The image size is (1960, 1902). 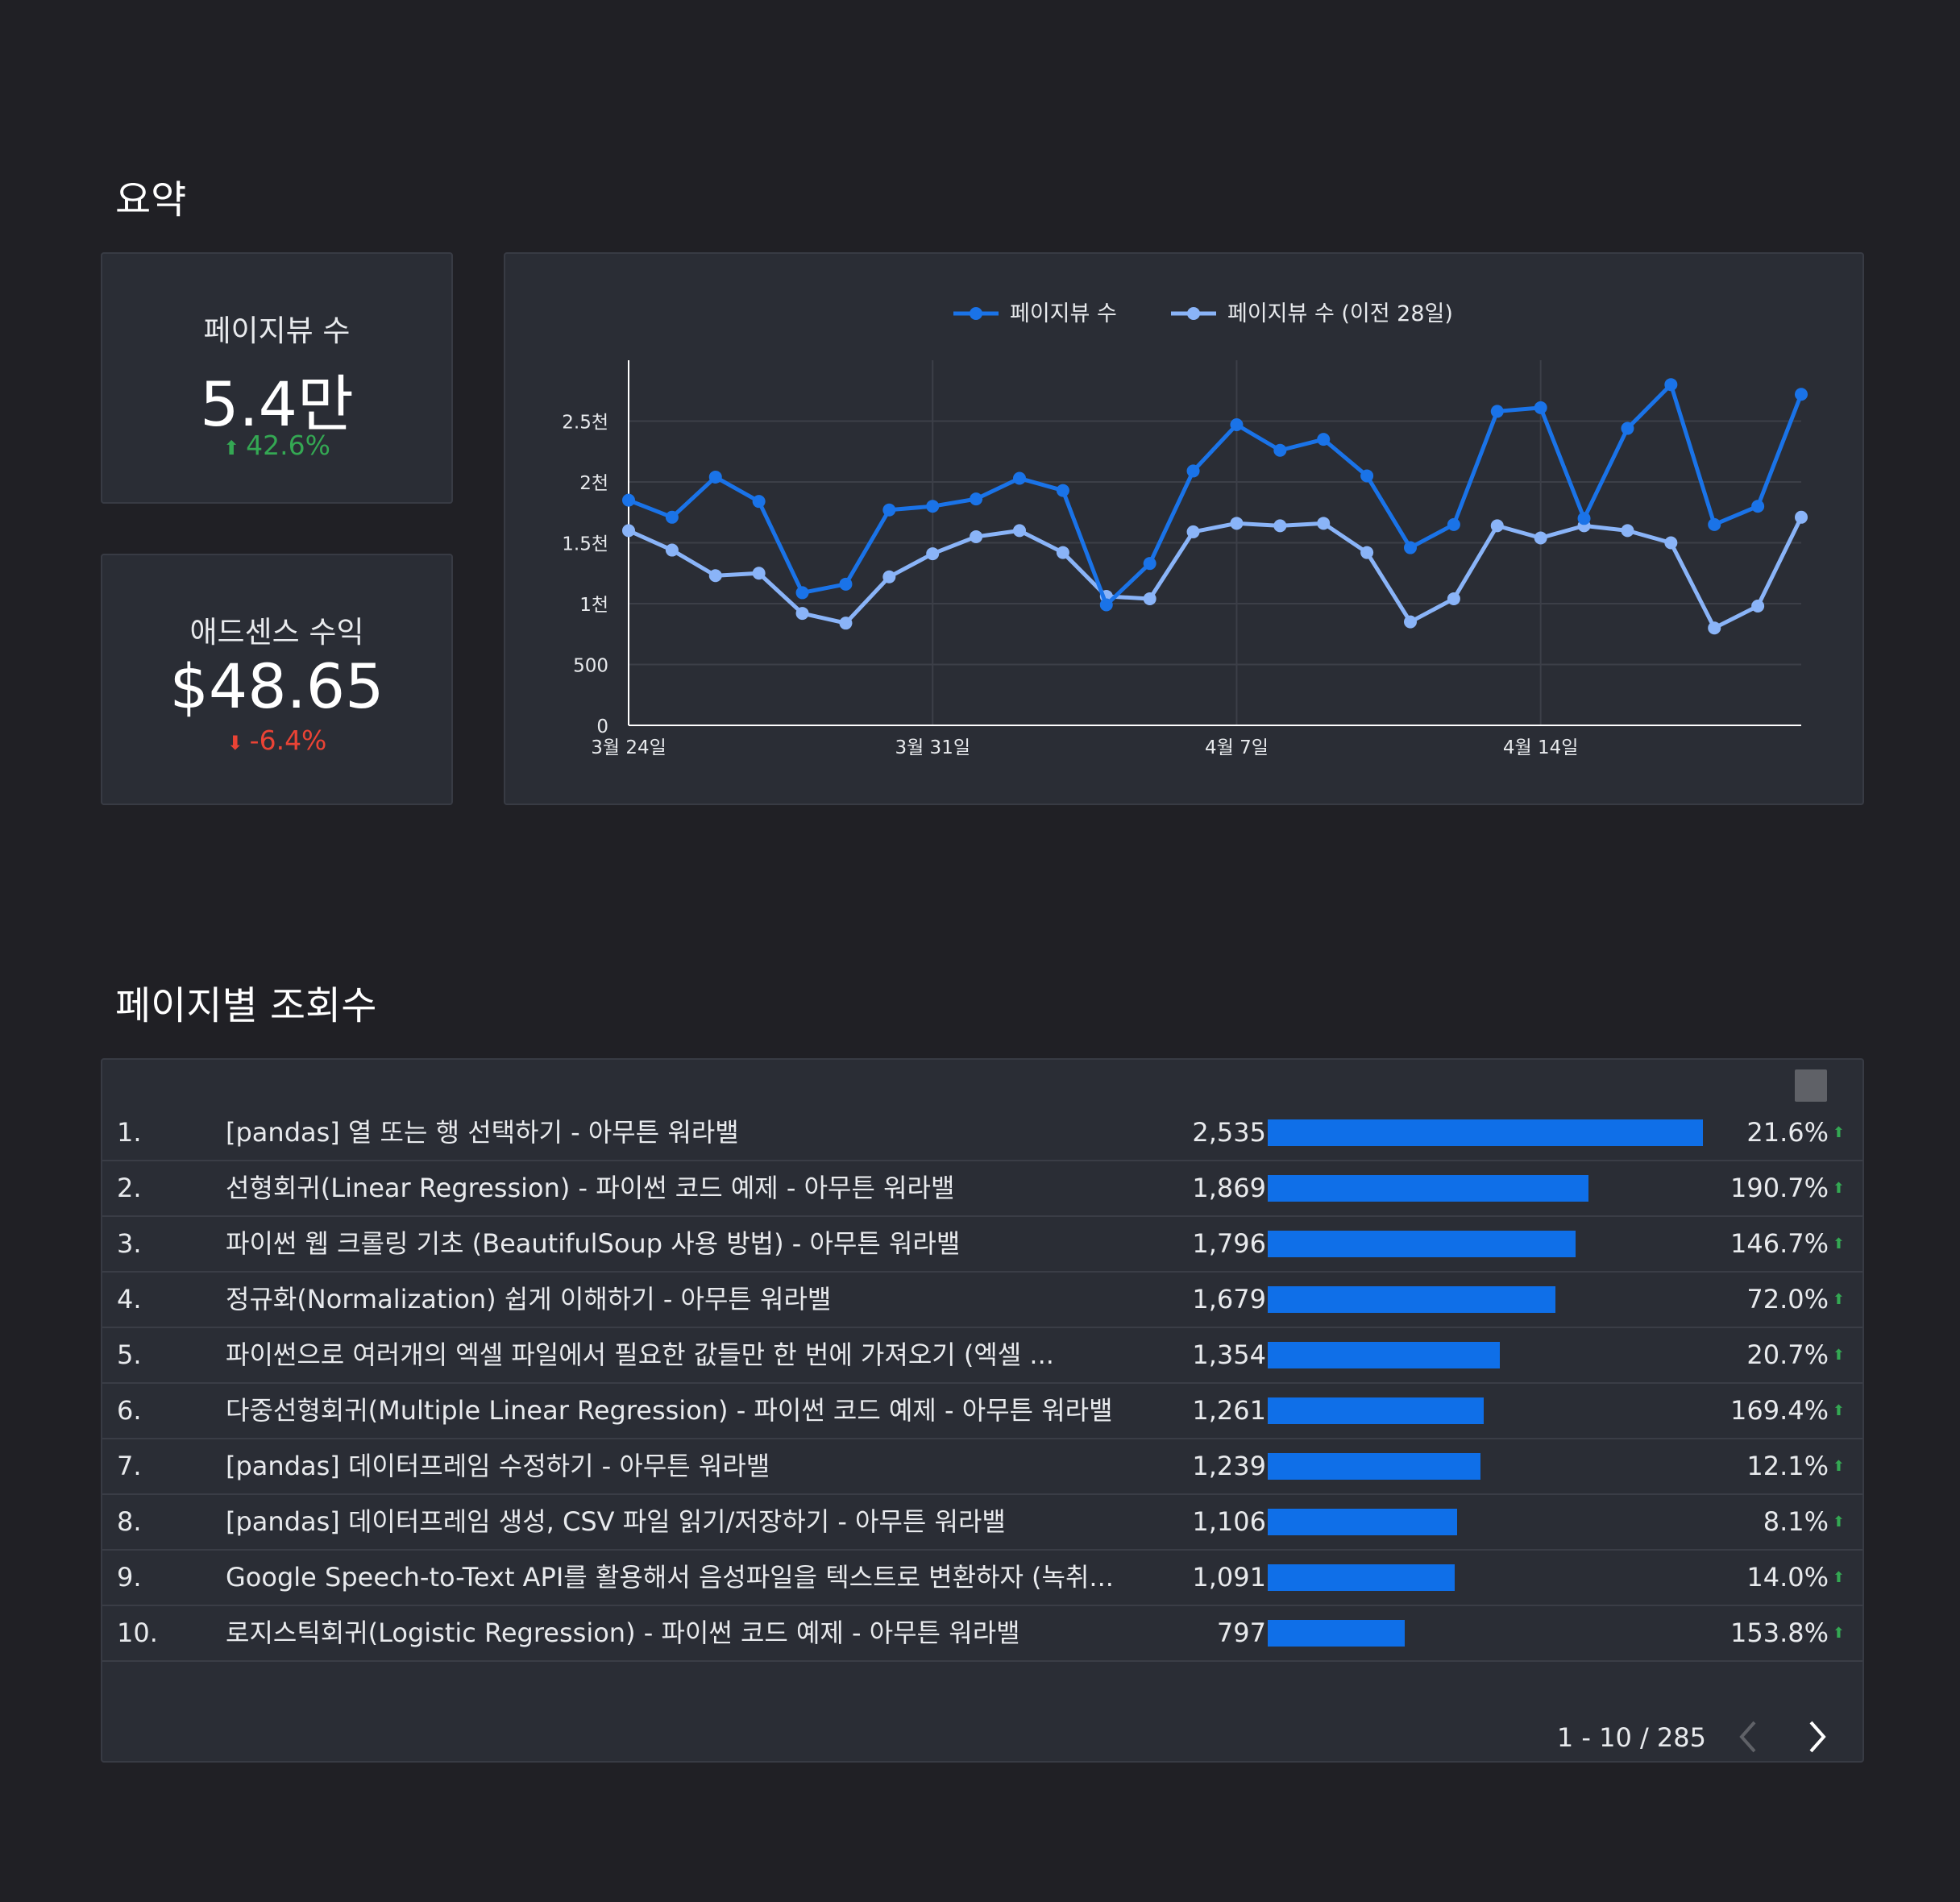 I want to click on row-views: 1,796, so click(x=1229, y=1243).